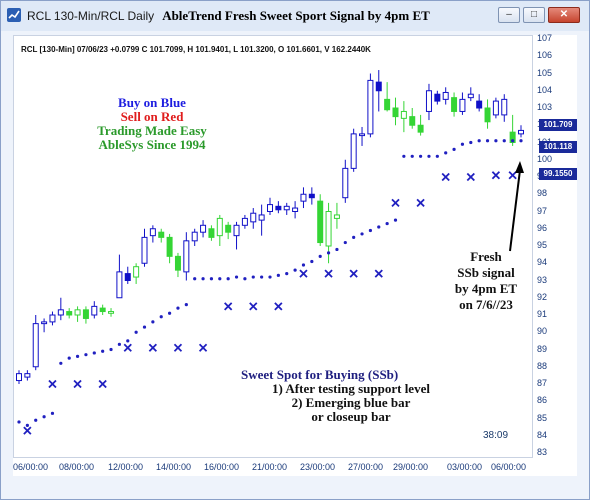 The width and height of the screenshot is (590, 500). I want to click on price-tick-label: 90, so click(542, 331).